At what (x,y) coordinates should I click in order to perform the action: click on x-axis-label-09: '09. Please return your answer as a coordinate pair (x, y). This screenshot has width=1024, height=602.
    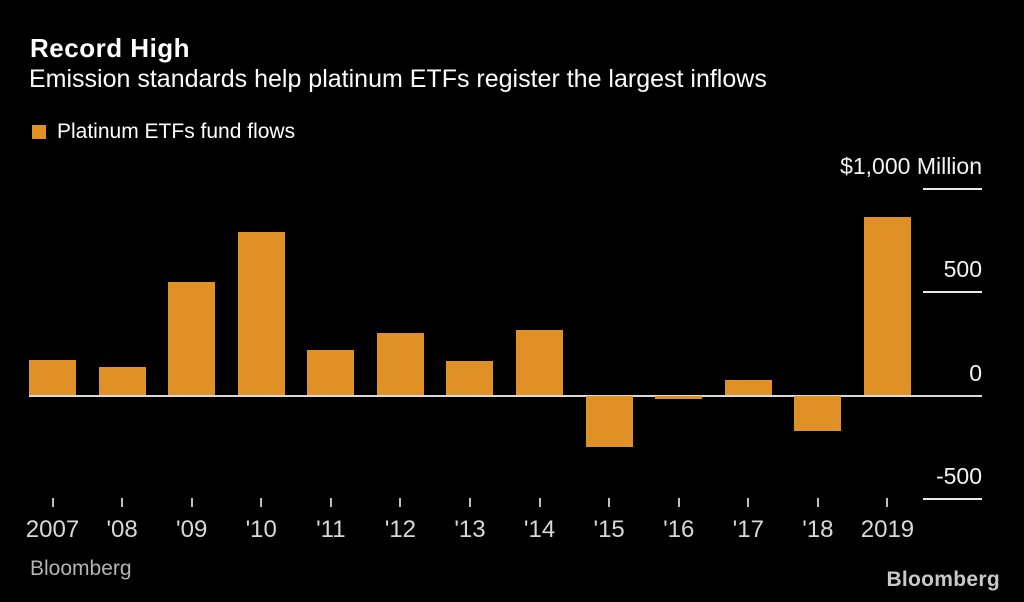
    Looking at the image, I should click on (192, 529).